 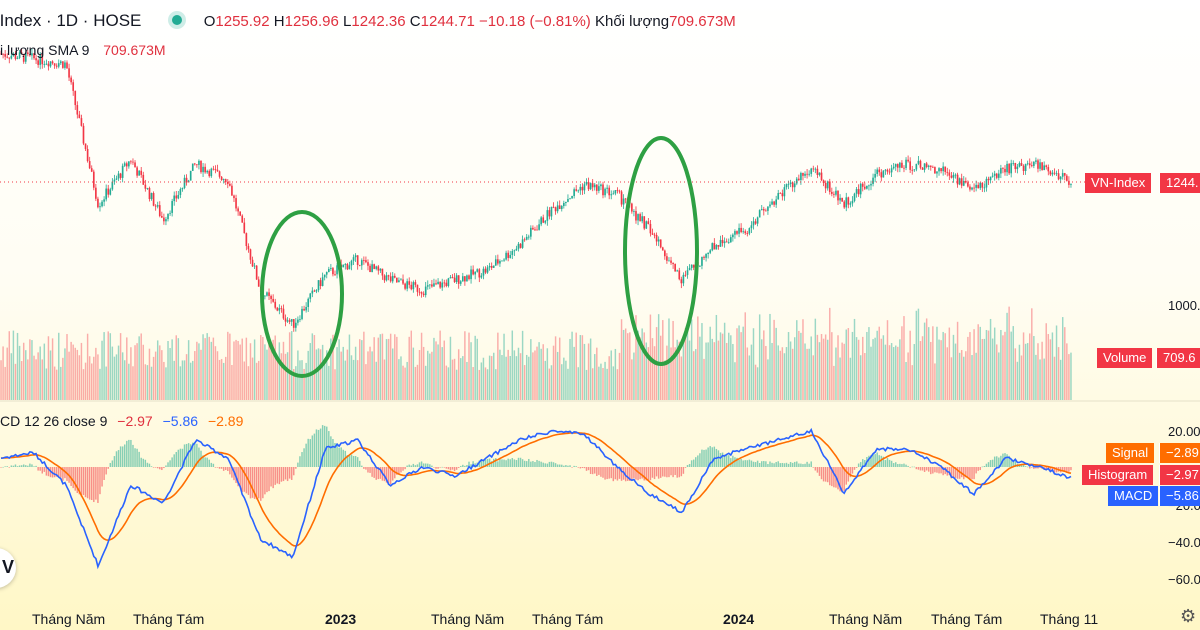 What do you see at coordinates (535, 21) in the screenshot?
I see `change-value: −10.18 (−0.81%)` at bounding box center [535, 21].